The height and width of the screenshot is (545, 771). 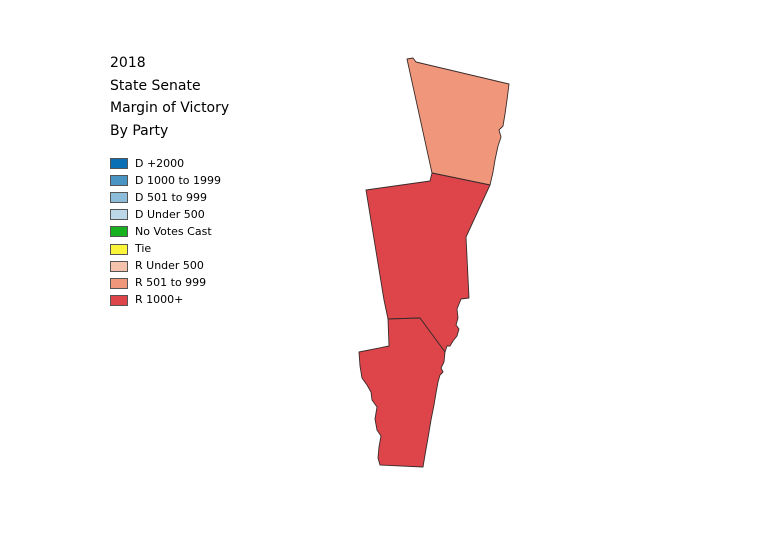 What do you see at coordinates (169, 266) in the screenshot?
I see `legend-label: R Under 500` at bounding box center [169, 266].